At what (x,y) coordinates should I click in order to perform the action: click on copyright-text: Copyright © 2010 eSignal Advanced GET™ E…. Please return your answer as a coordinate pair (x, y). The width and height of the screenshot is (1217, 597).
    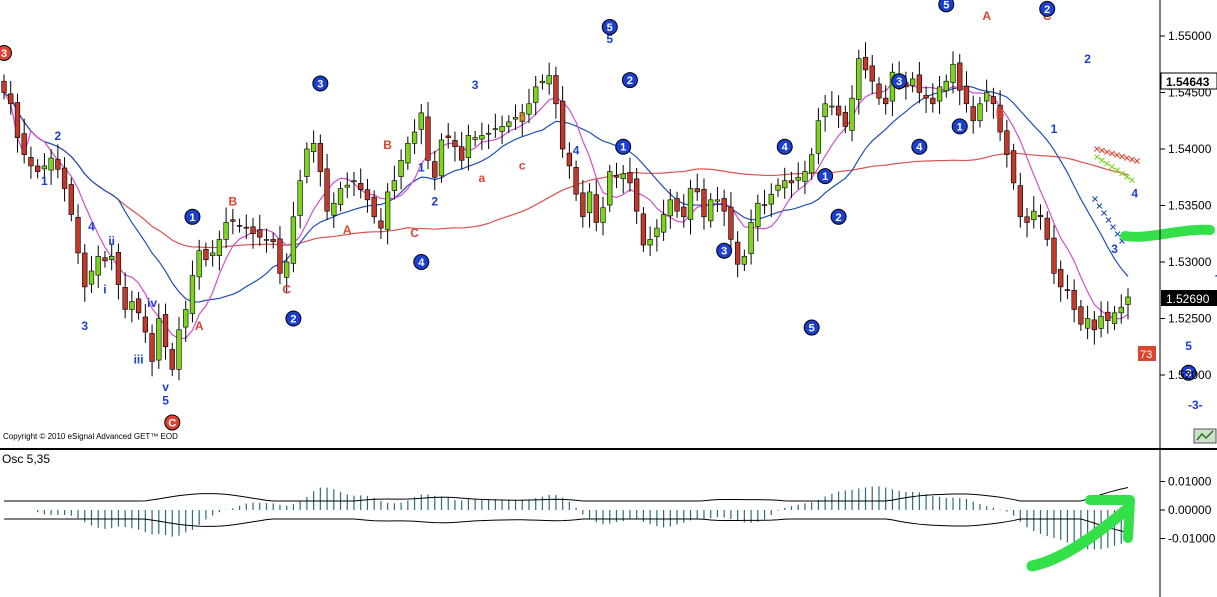
    Looking at the image, I should click on (90, 436).